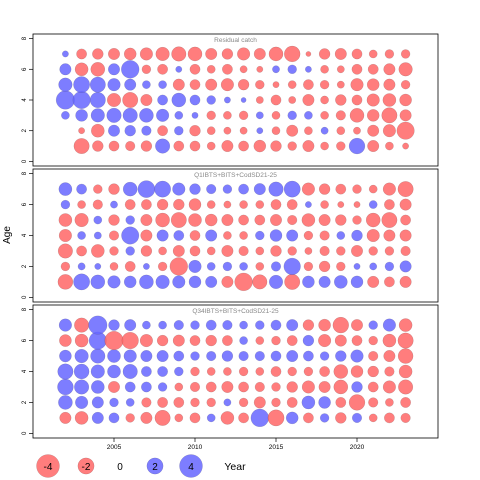  I want to click on legend-label: 4, so click(191, 467).